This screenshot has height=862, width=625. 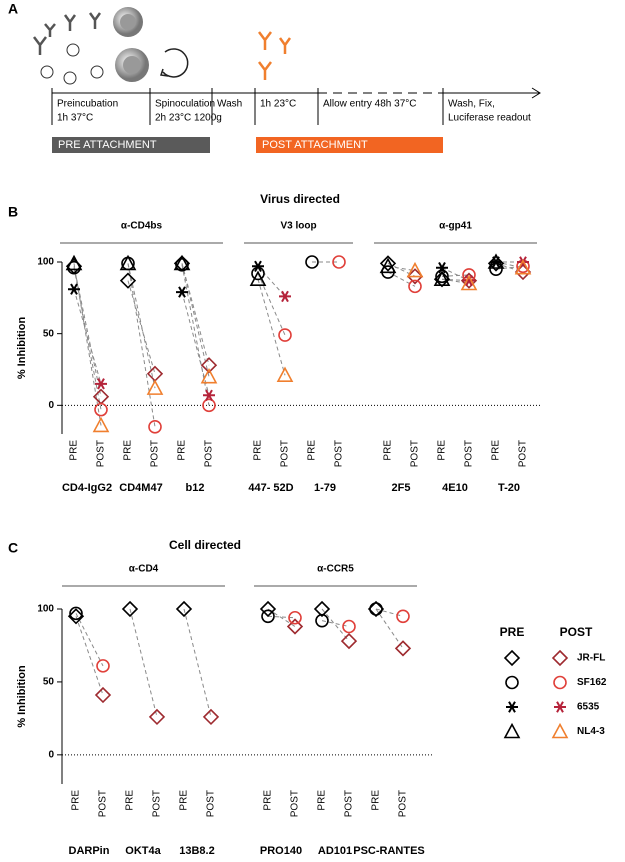 I want to click on antibody-label: 2F5, so click(x=401, y=488).